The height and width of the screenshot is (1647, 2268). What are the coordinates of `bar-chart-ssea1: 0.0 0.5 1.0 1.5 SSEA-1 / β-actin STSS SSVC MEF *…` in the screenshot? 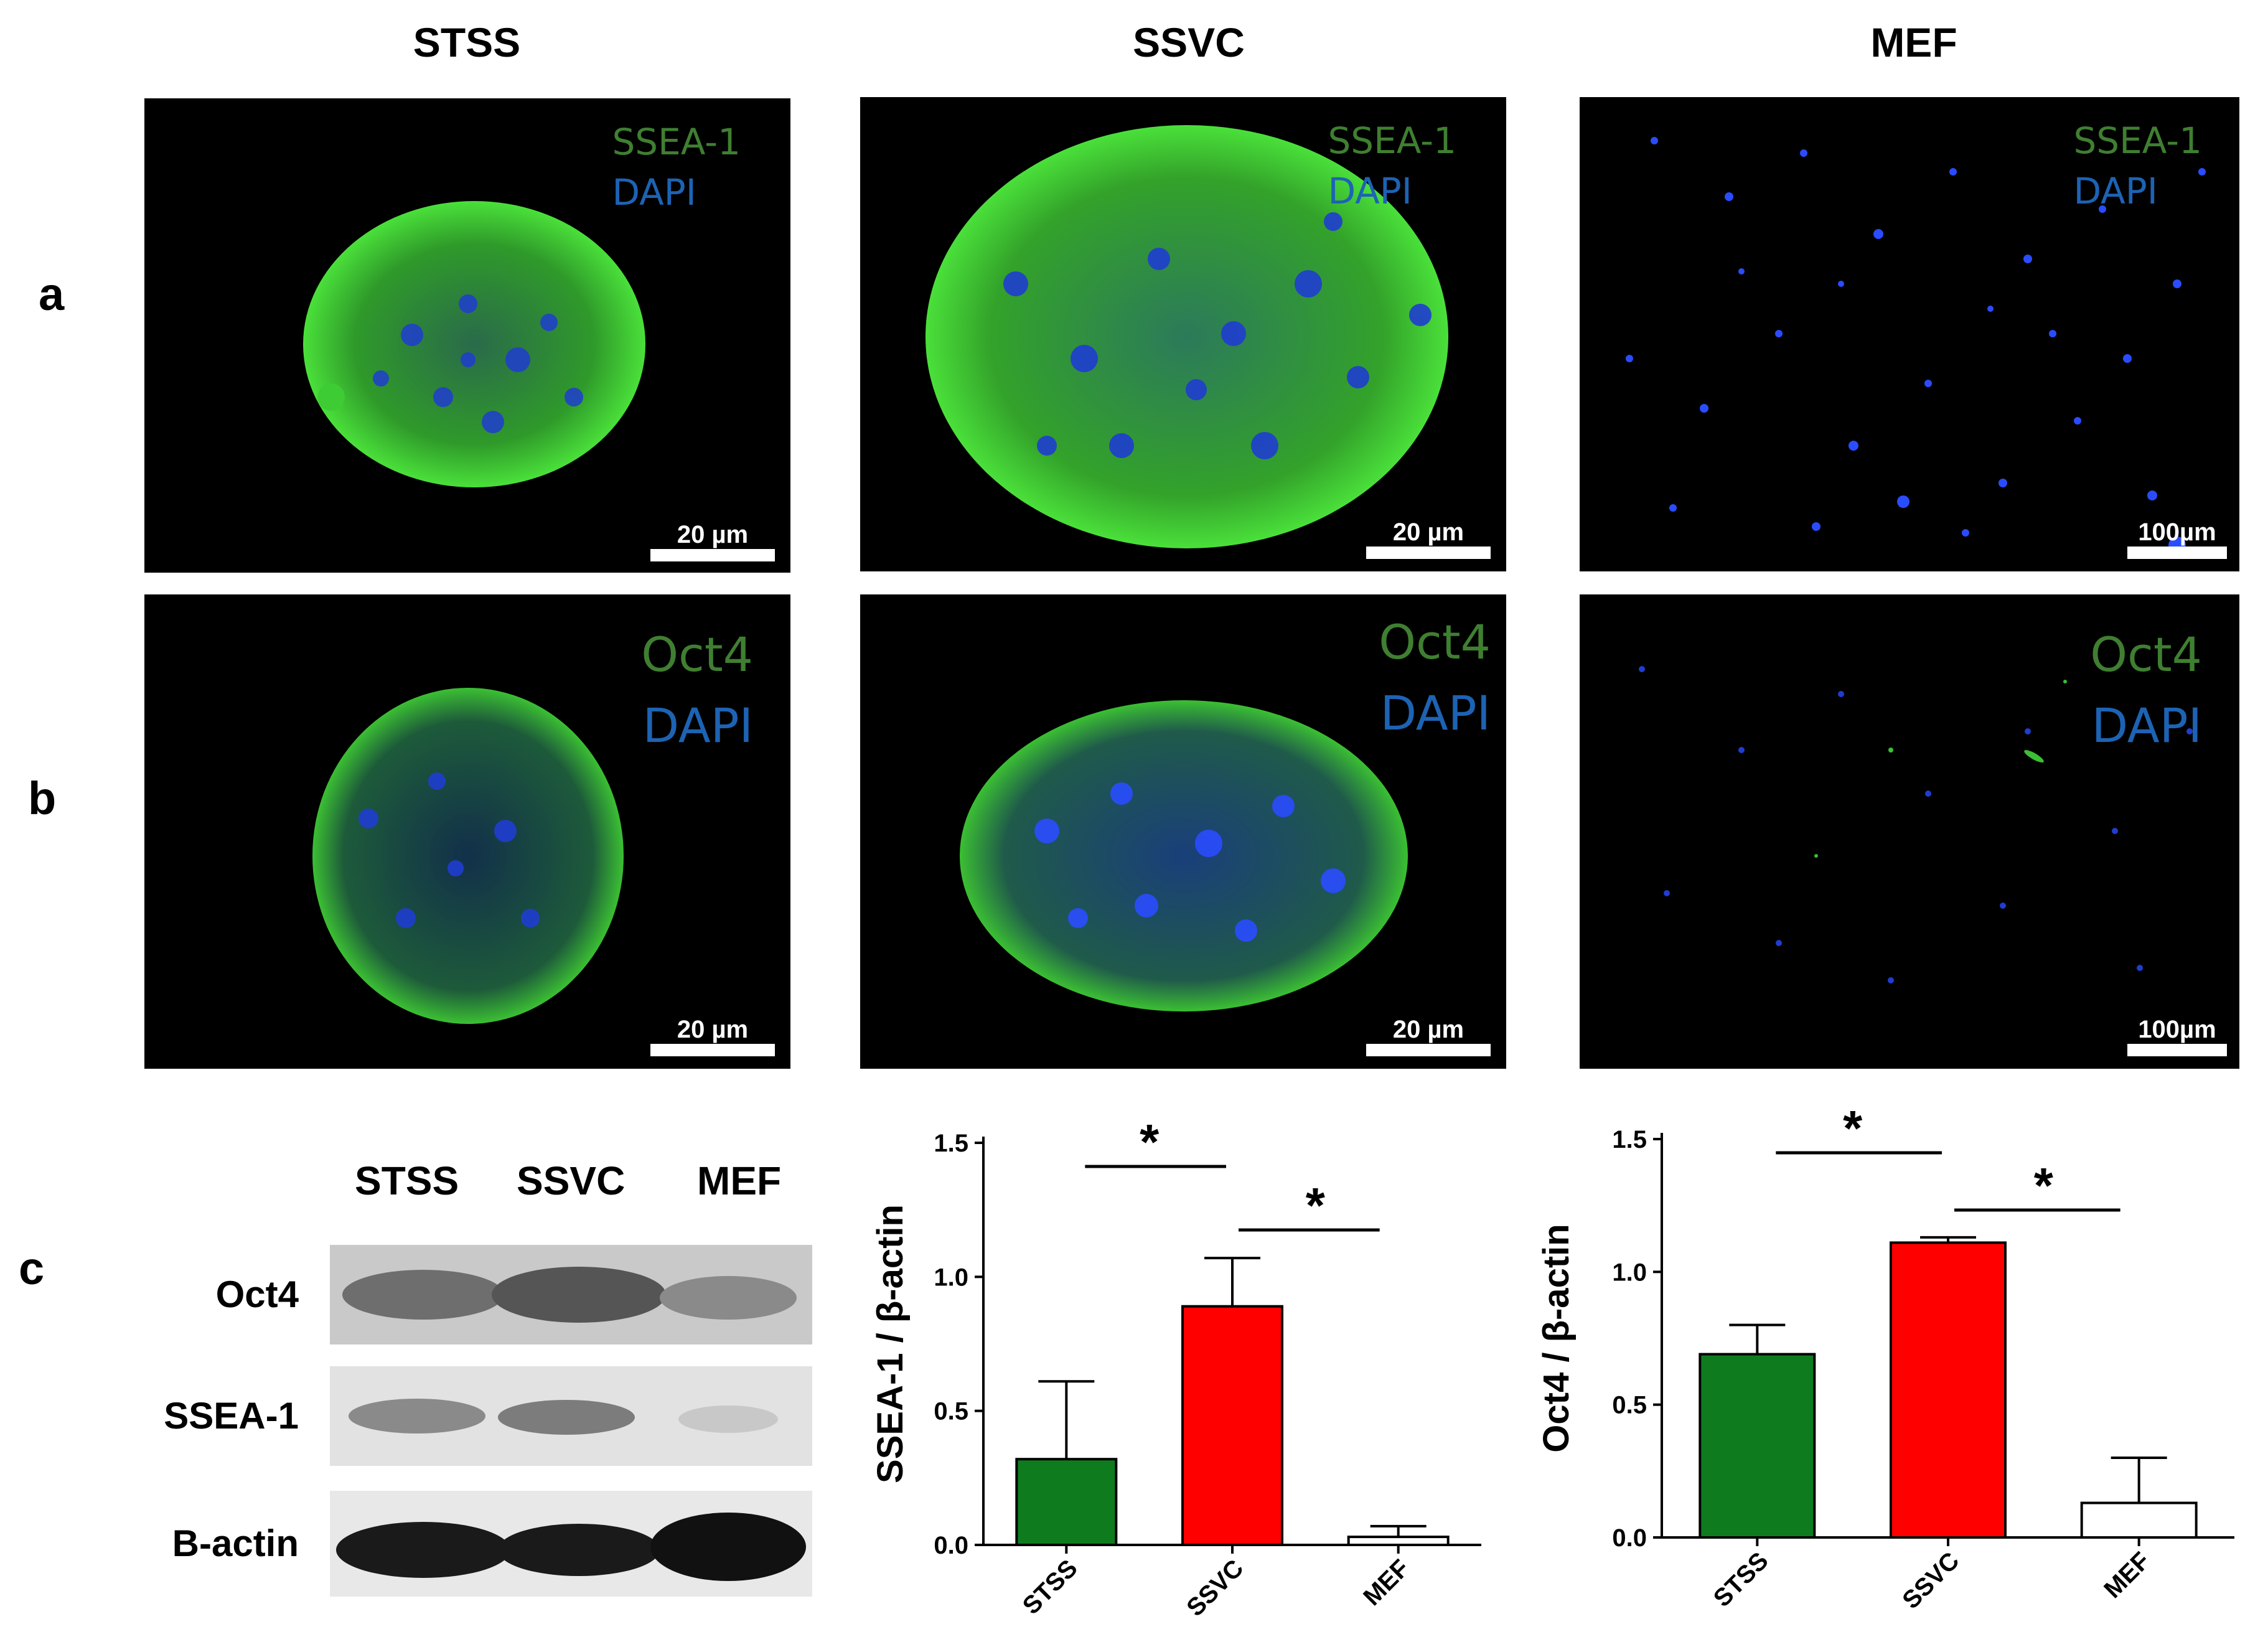 It's located at (1179, 1375).